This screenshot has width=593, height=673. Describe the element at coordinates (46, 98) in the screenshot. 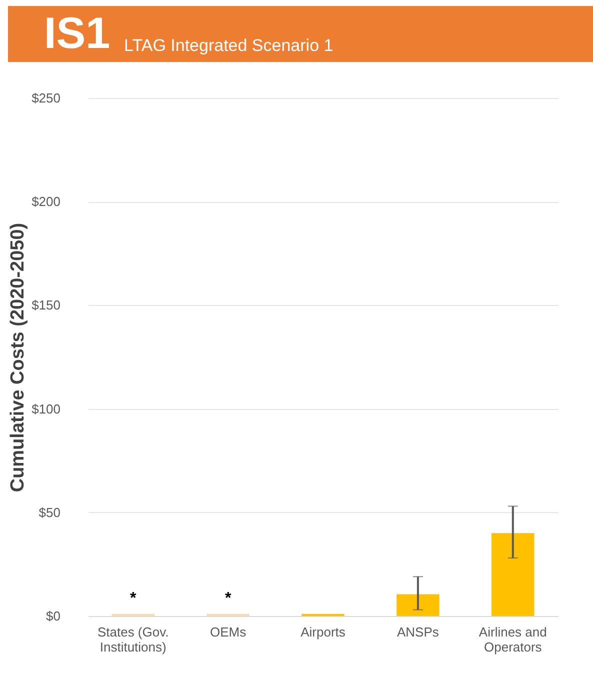

I see `y-tick-label: $250` at that location.